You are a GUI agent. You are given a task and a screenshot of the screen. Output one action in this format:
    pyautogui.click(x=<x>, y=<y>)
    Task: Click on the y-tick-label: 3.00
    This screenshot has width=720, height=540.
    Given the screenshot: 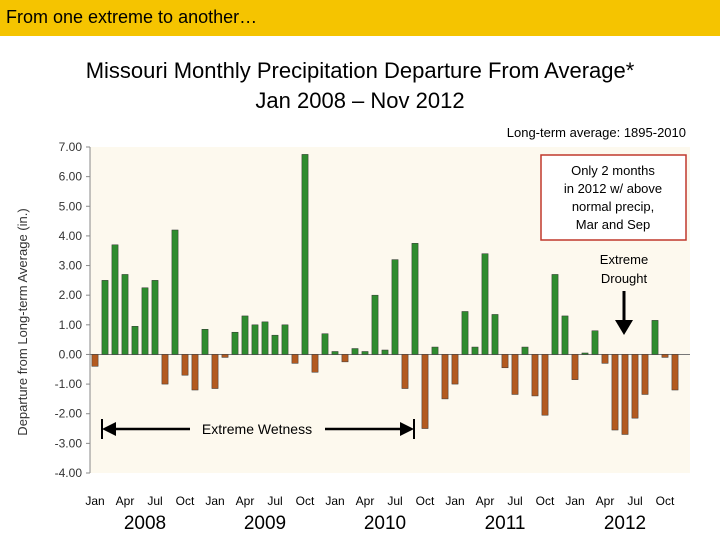 What is the action you would take?
    pyautogui.click(x=71, y=266)
    